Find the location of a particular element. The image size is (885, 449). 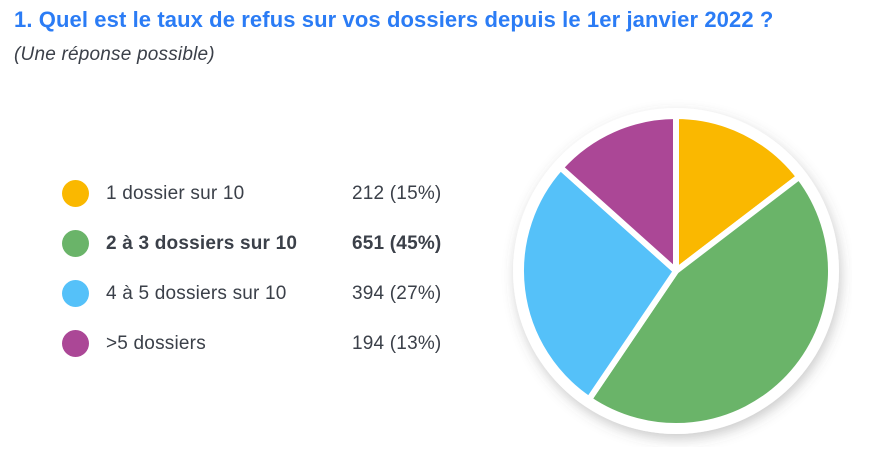

legend-swatch-purple-icon is located at coordinates (75, 343).